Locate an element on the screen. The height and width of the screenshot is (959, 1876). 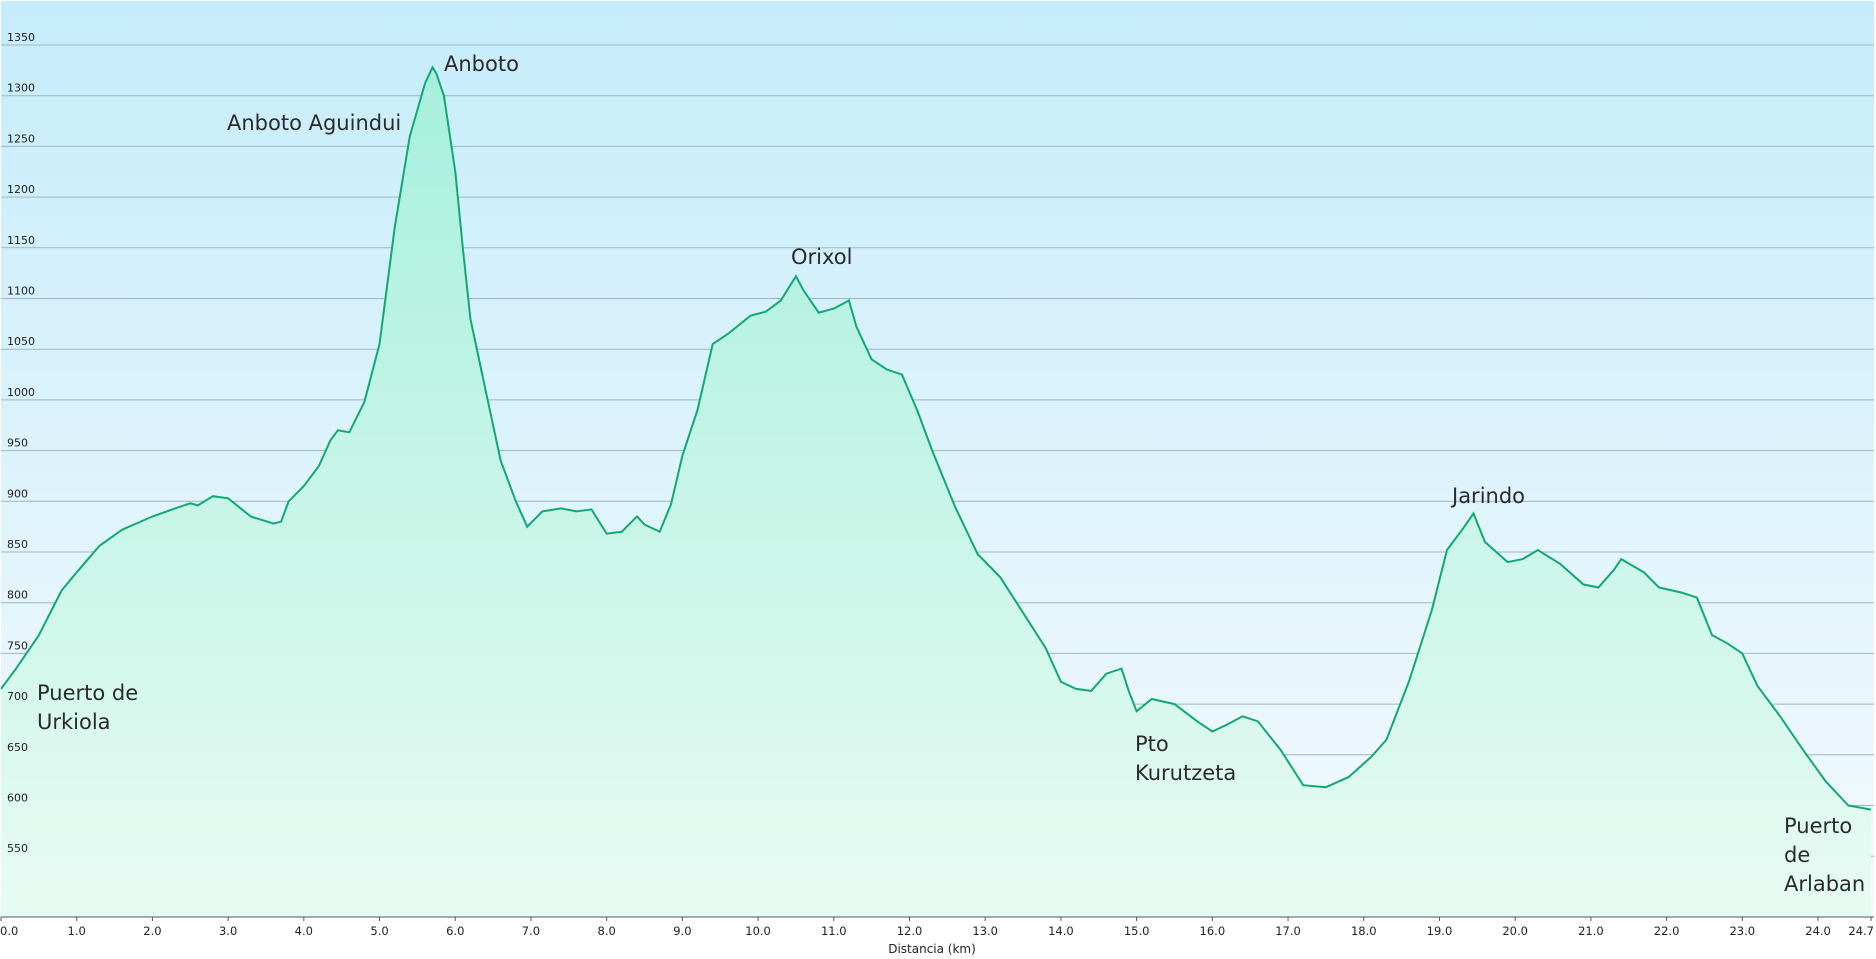
y-tick-label: 1350 is located at coordinates (21, 37).